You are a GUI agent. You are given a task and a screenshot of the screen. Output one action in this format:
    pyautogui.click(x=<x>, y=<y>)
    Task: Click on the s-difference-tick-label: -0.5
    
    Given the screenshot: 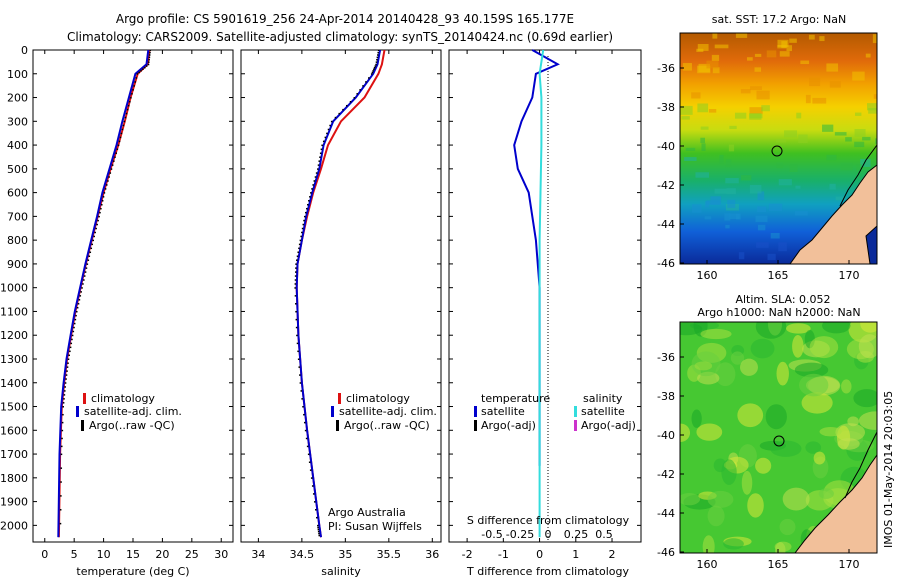 What is the action you would take?
    pyautogui.click(x=491, y=534)
    